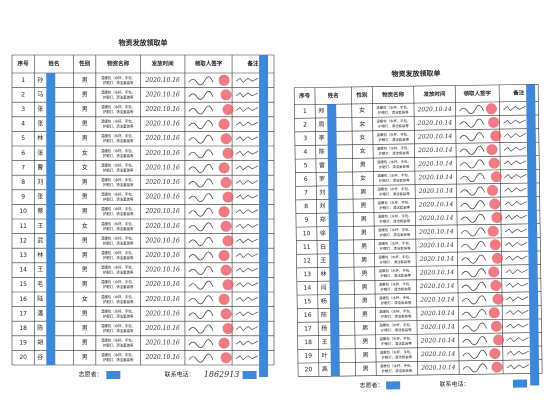 This screenshot has height=409, width=551. Describe the element at coordinates (325, 355) in the screenshot. I see `name: 叶` at that location.